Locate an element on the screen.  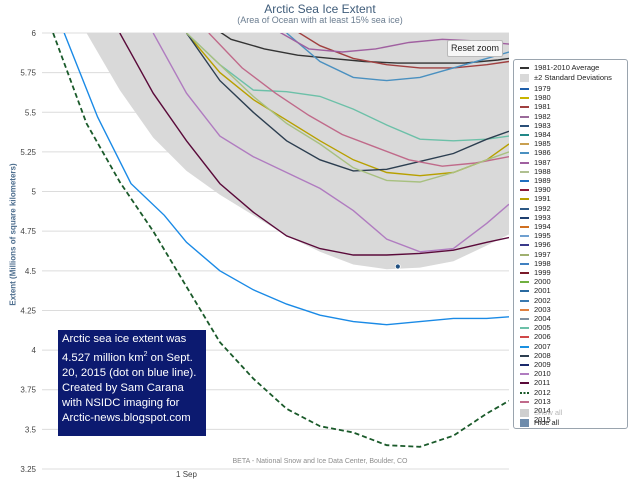
legend-label: 1996 is located at coordinates (542, 245).